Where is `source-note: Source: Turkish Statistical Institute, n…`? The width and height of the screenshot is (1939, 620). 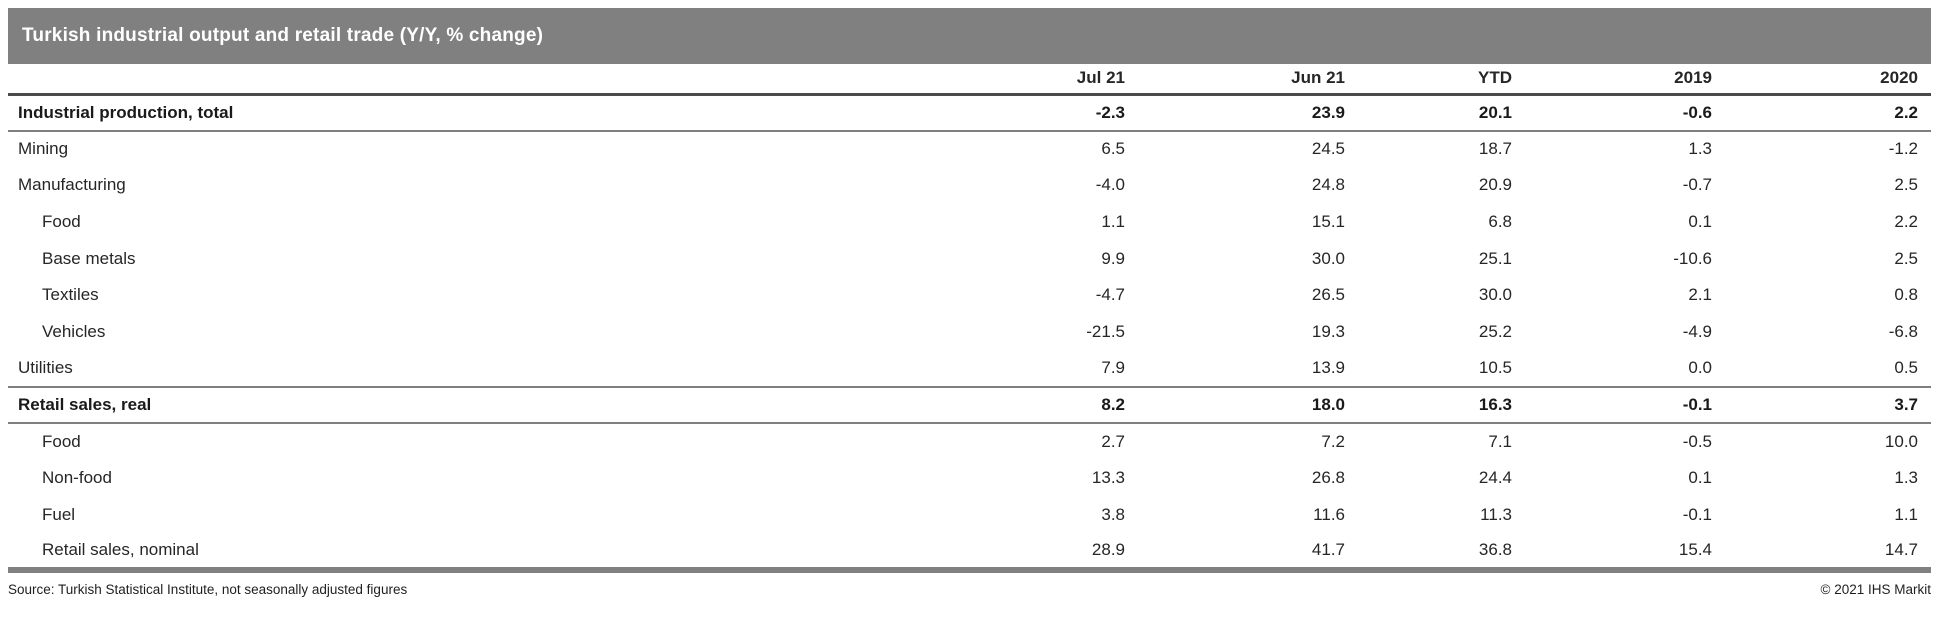 source-note: Source: Turkish Statistical Institute, n… is located at coordinates (208, 589).